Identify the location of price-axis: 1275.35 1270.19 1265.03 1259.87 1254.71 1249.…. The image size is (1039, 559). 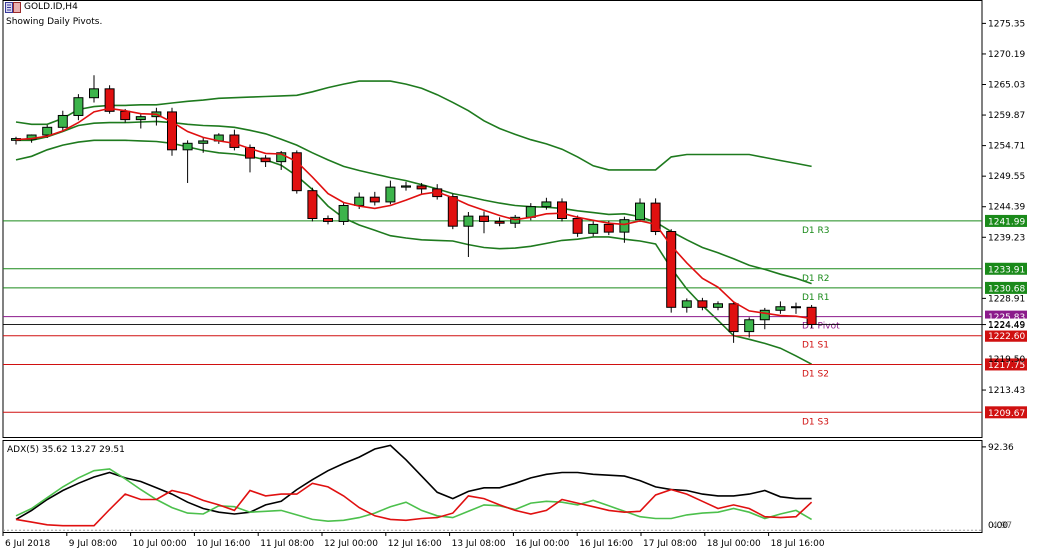
(1003, 207).